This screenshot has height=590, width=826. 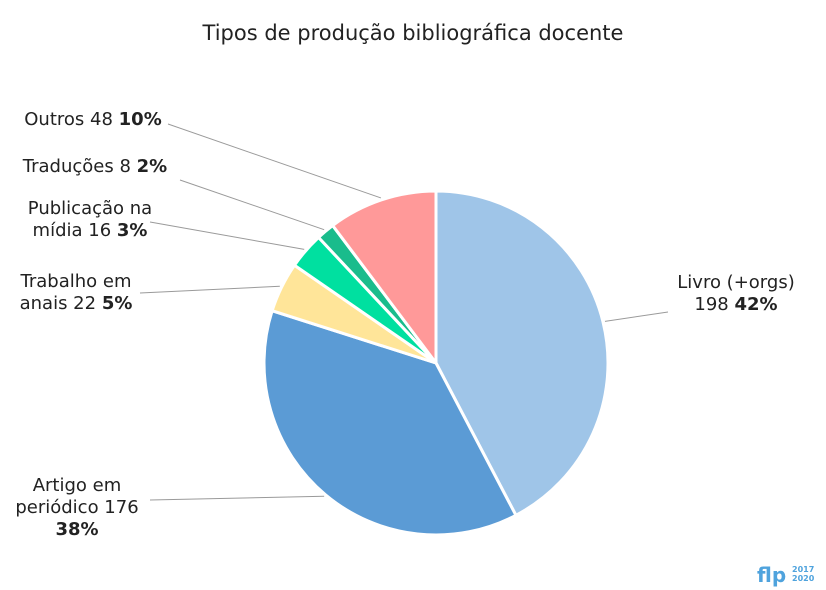 I want to click on flp-logo: flp 2017 2020, so click(x=786, y=575).